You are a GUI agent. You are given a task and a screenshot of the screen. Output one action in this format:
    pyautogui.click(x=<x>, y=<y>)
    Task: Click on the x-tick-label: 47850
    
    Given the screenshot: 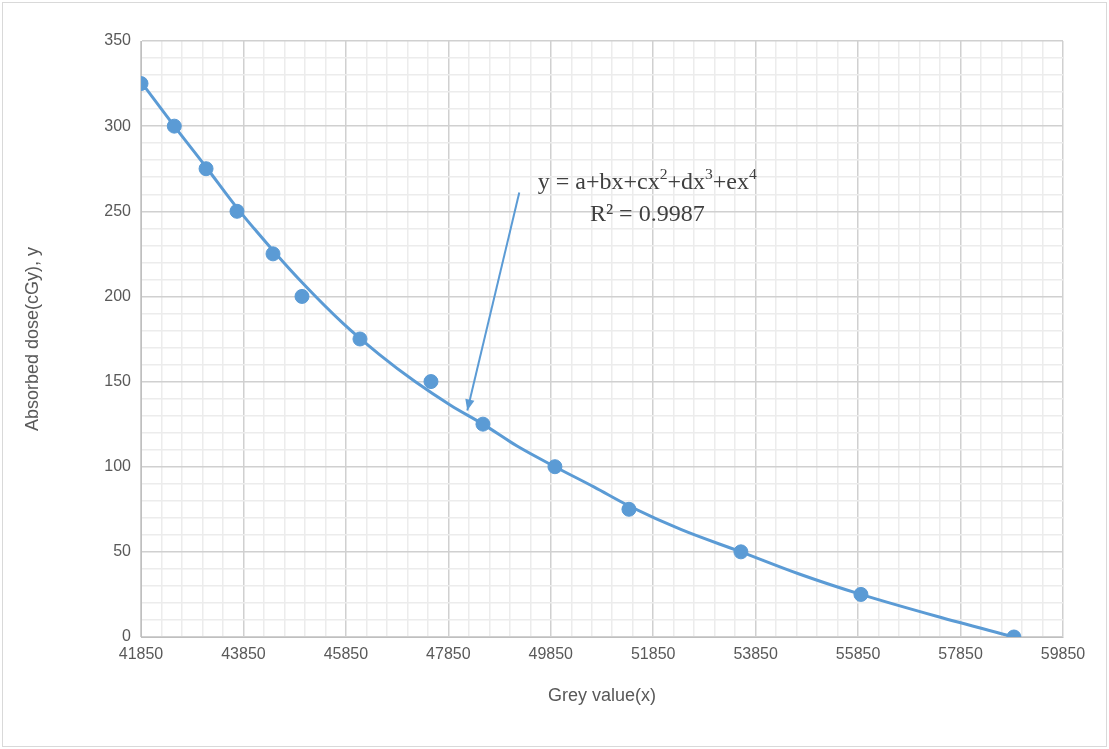 What is the action you would take?
    pyautogui.click(x=448, y=654)
    